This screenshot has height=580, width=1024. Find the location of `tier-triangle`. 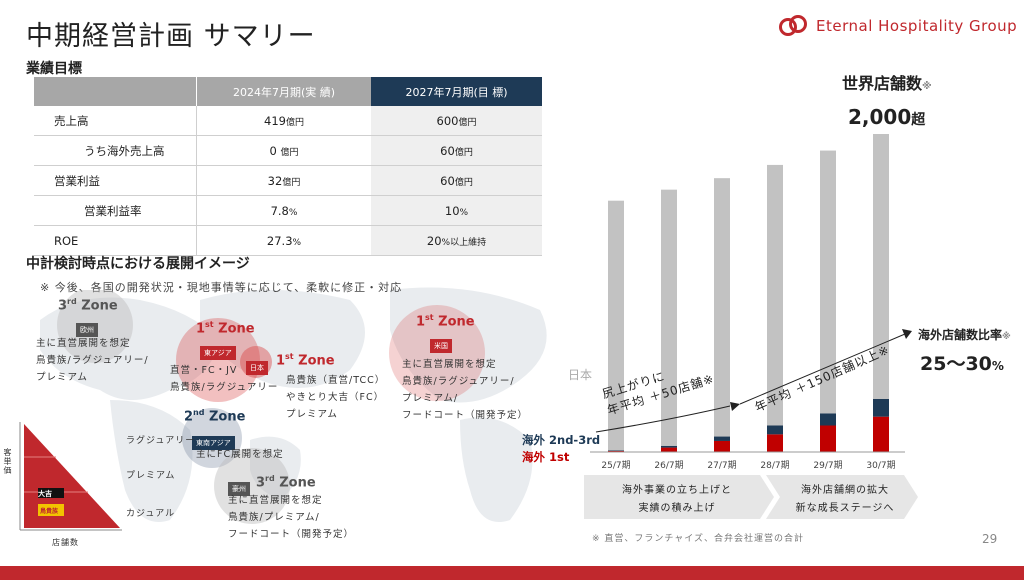

tier-triangle is located at coordinates (70, 476).